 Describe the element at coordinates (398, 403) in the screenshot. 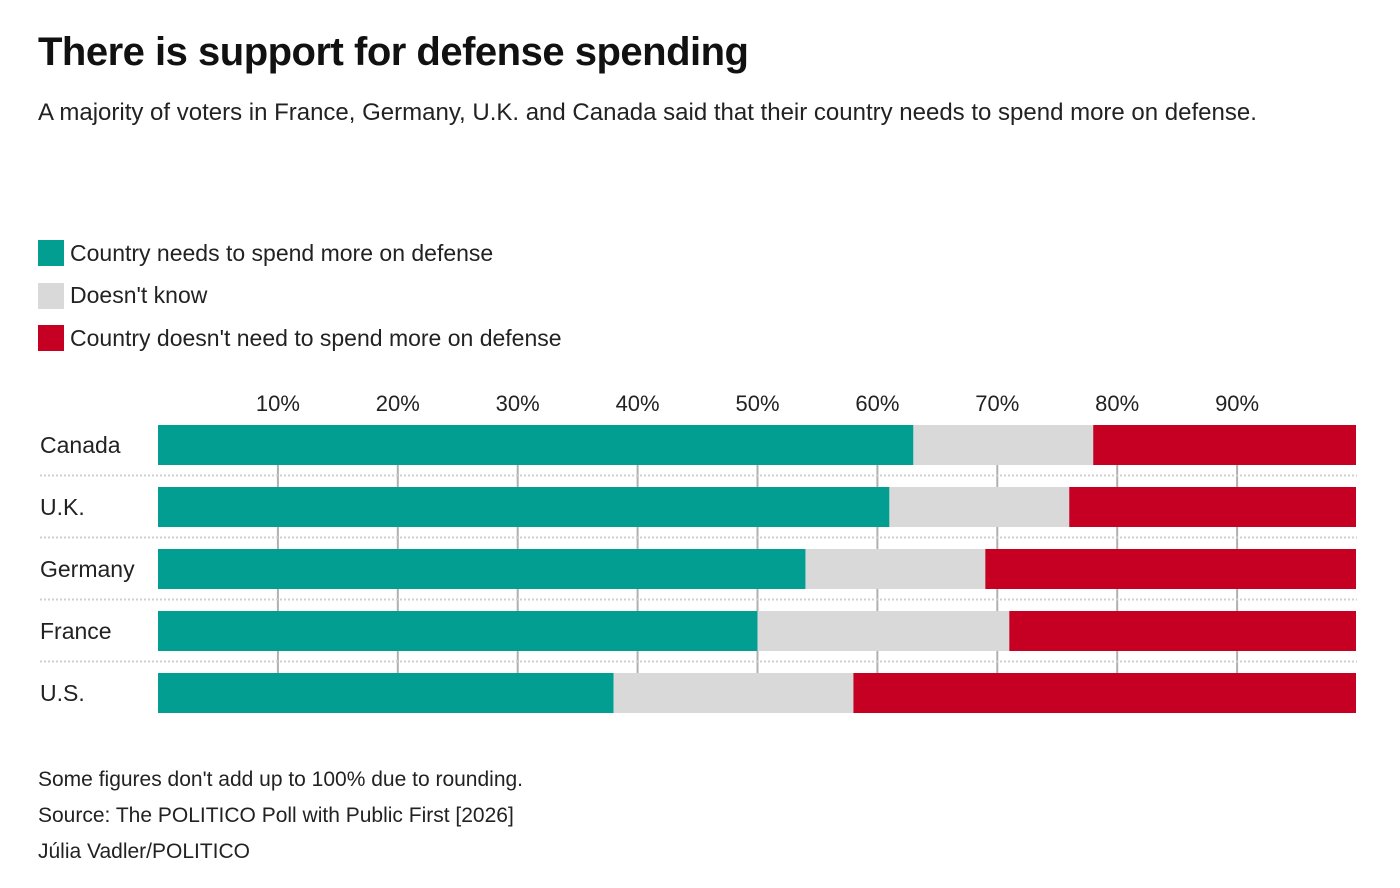

I see `tick-label: 20%` at that location.